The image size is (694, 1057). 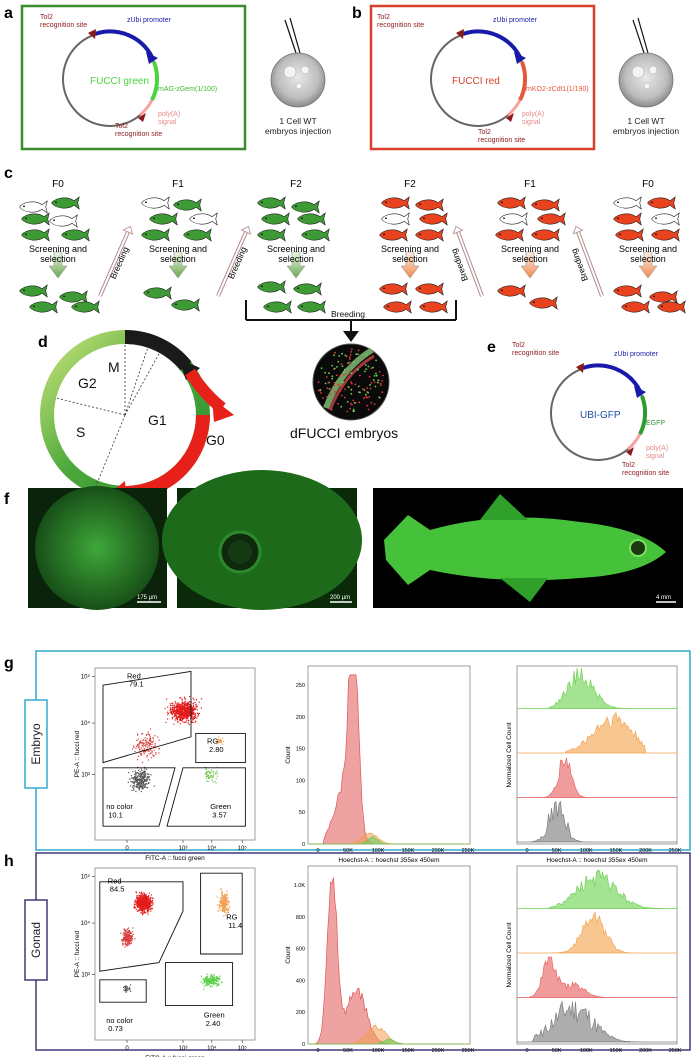 I want to click on generation-label: F0, so click(x=58, y=184).